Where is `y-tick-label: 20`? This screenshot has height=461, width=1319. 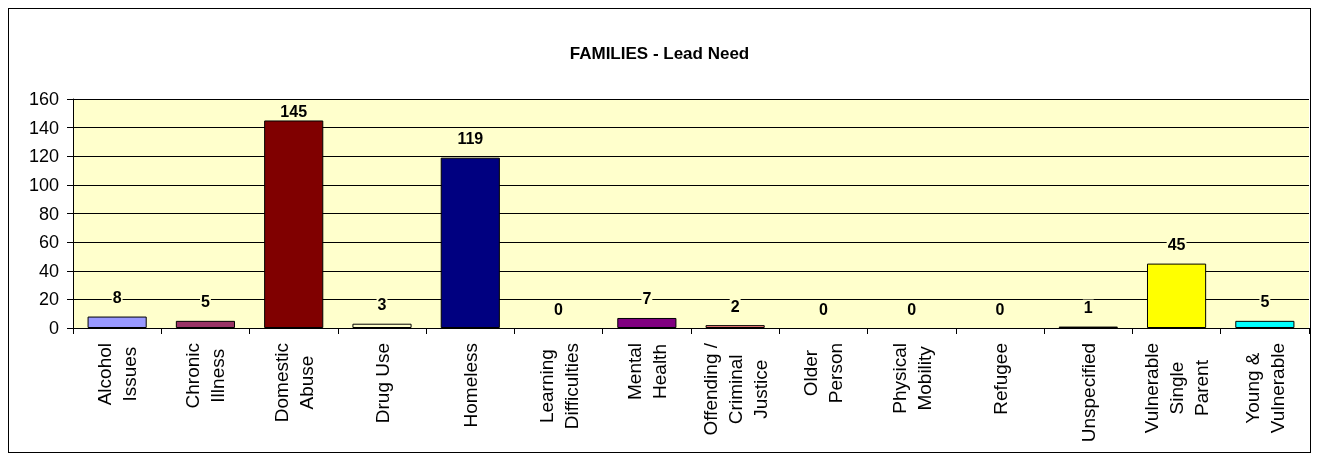
y-tick-label: 20 is located at coordinates (48, 299).